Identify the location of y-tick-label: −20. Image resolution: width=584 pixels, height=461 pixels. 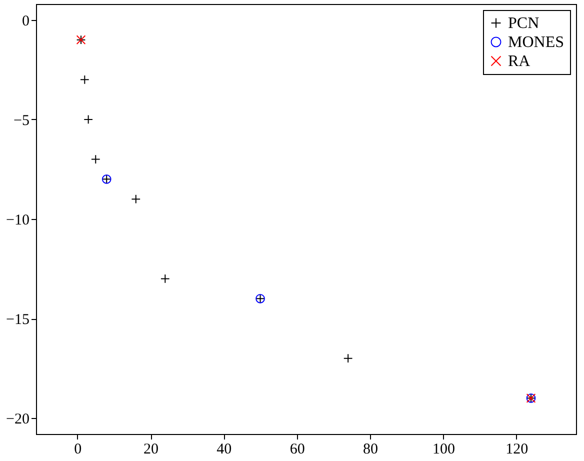
(18, 420).